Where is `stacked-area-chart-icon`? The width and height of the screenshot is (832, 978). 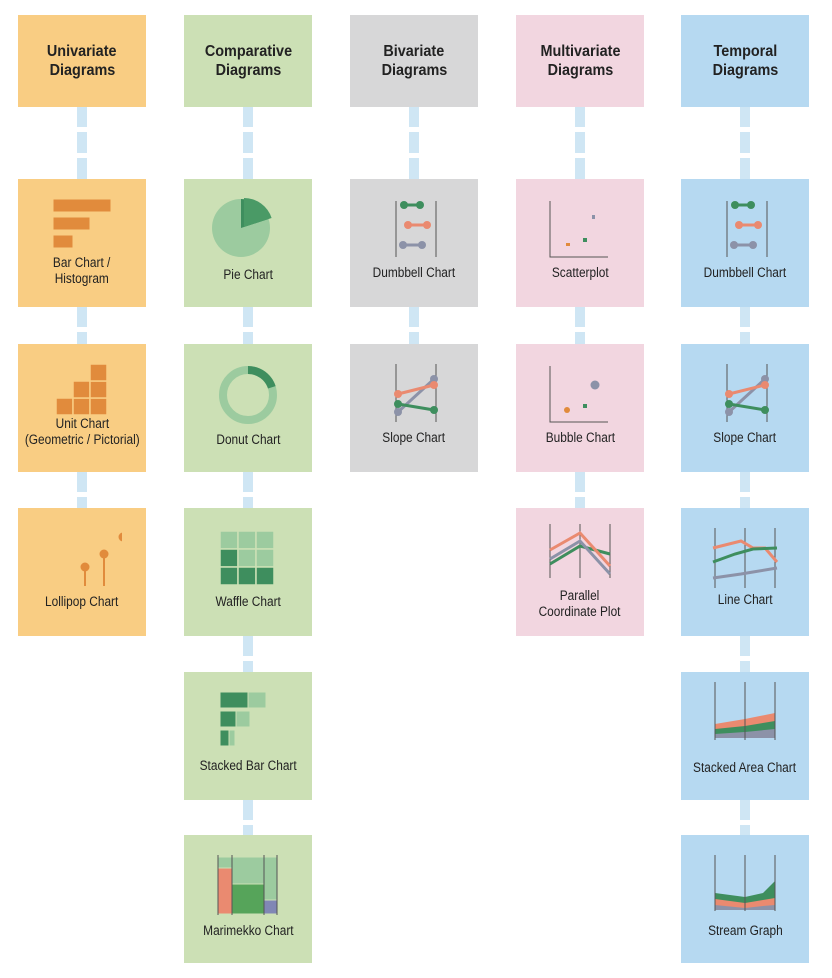 stacked-area-chart-icon is located at coordinates (745, 711).